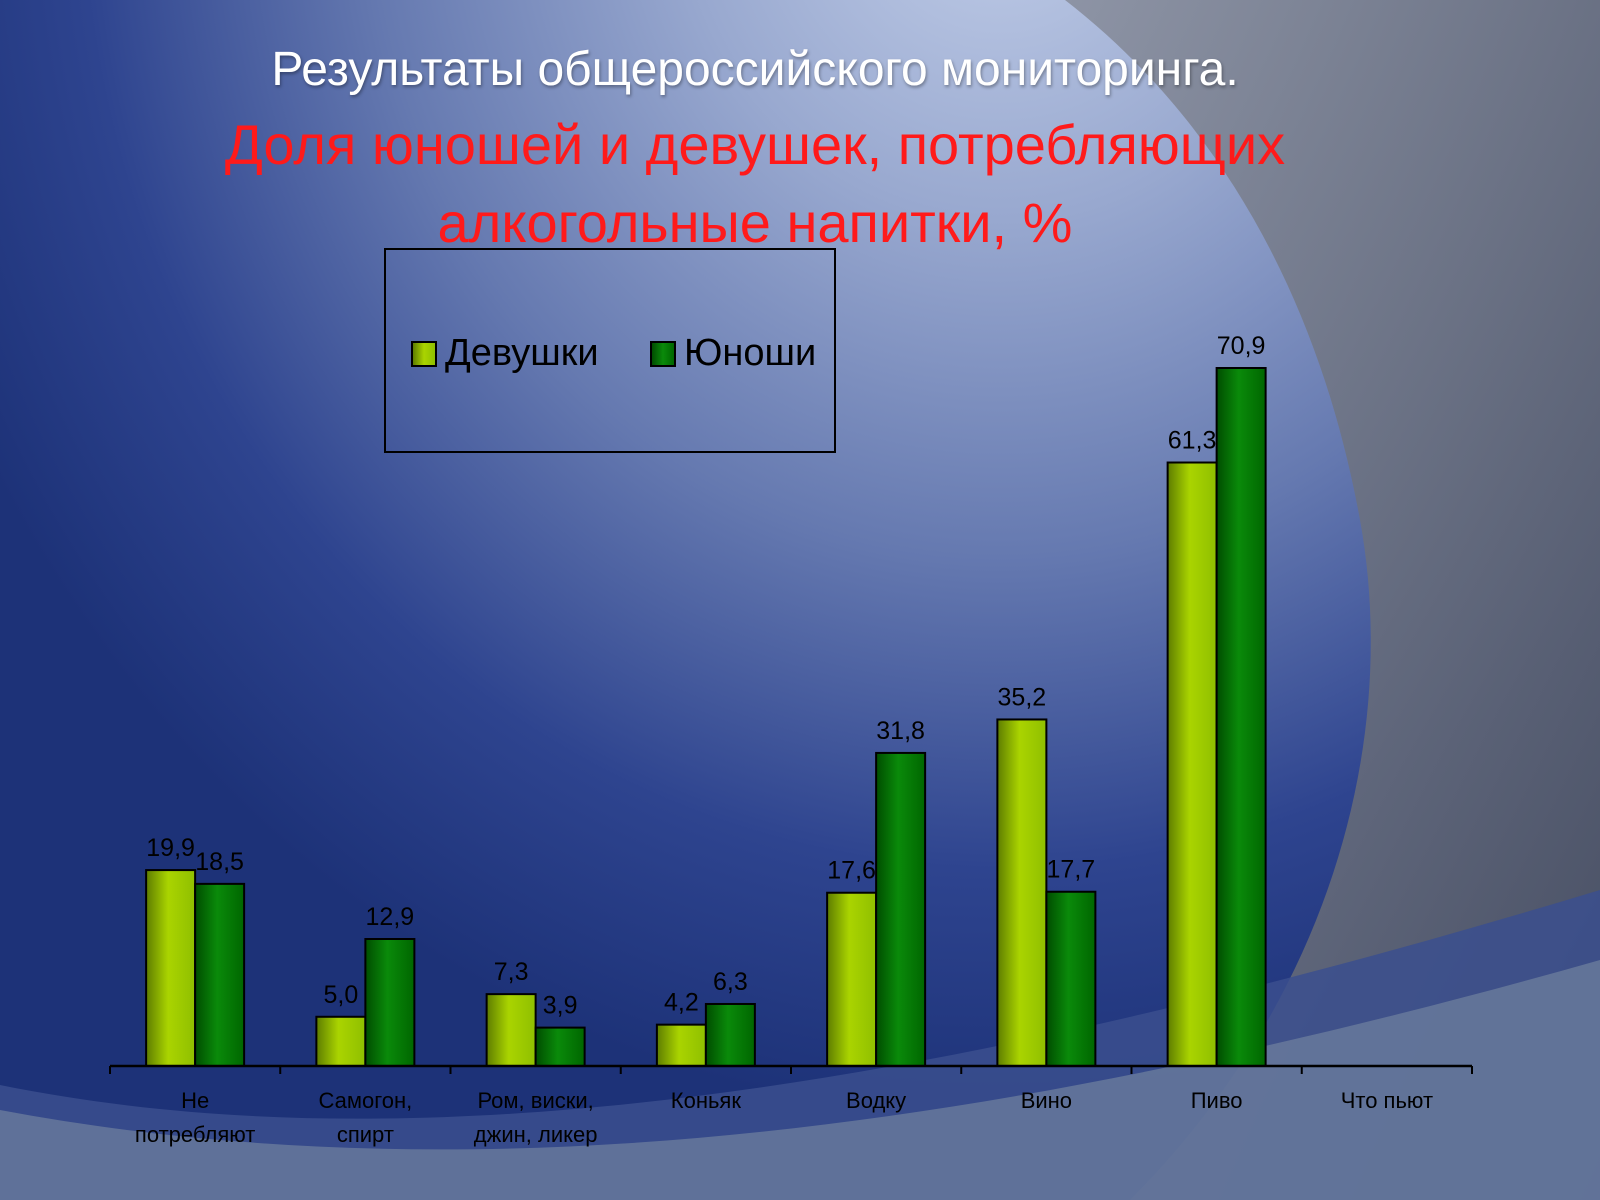  I want to click on legend-item-boys: Юноши, so click(733, 353).